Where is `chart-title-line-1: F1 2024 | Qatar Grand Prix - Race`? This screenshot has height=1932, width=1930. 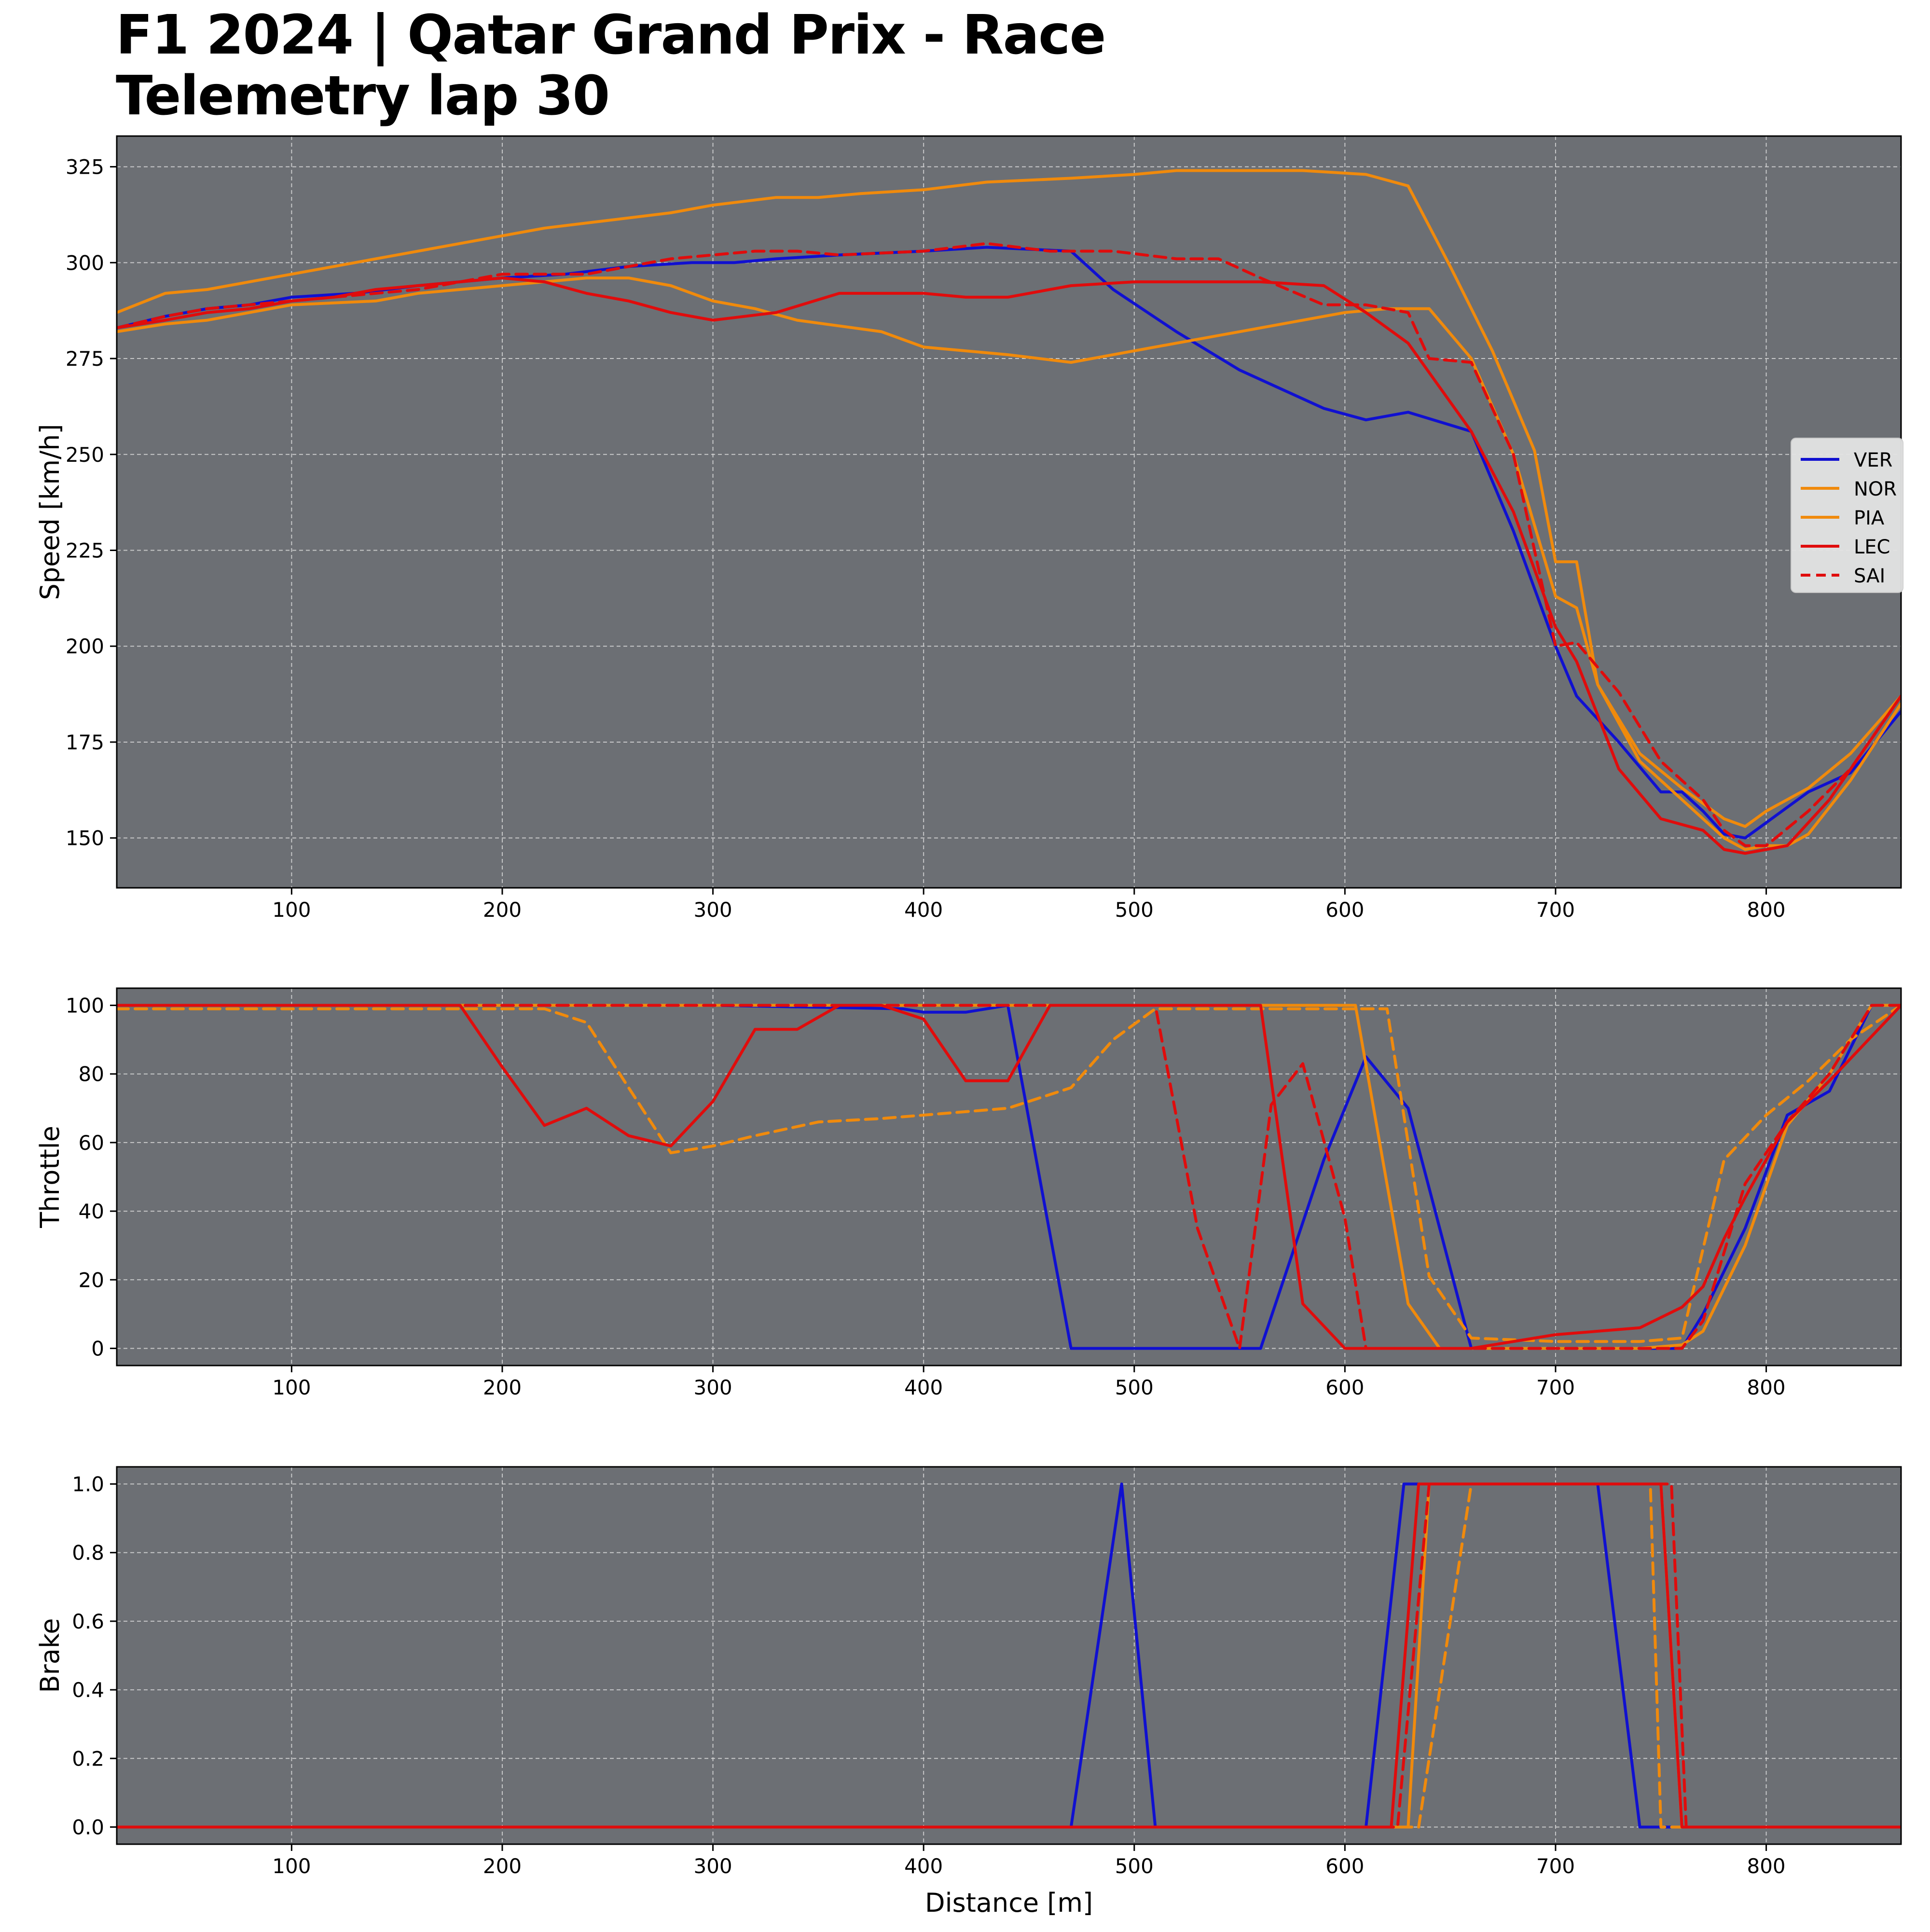
chart-title-line-1: F1 2024 | Qatar Grand Prix - Race is located at coordinates (611, 35).